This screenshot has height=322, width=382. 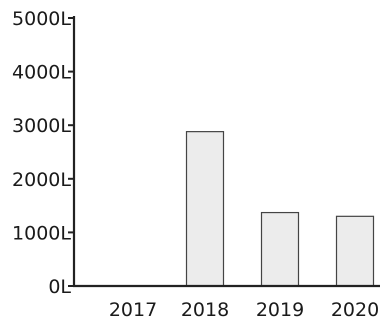 What do you see at coordinates (355, 251) in the screenshot?
I see `bar-2020` at bounding box center [355, 251].